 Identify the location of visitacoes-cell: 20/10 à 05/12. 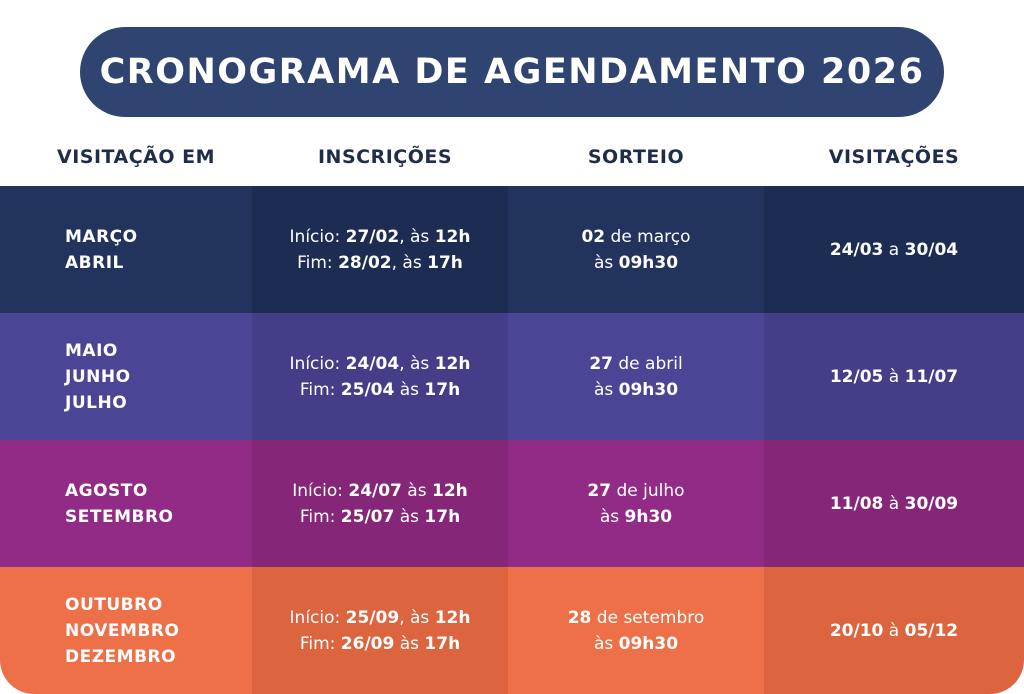
(894, 630).